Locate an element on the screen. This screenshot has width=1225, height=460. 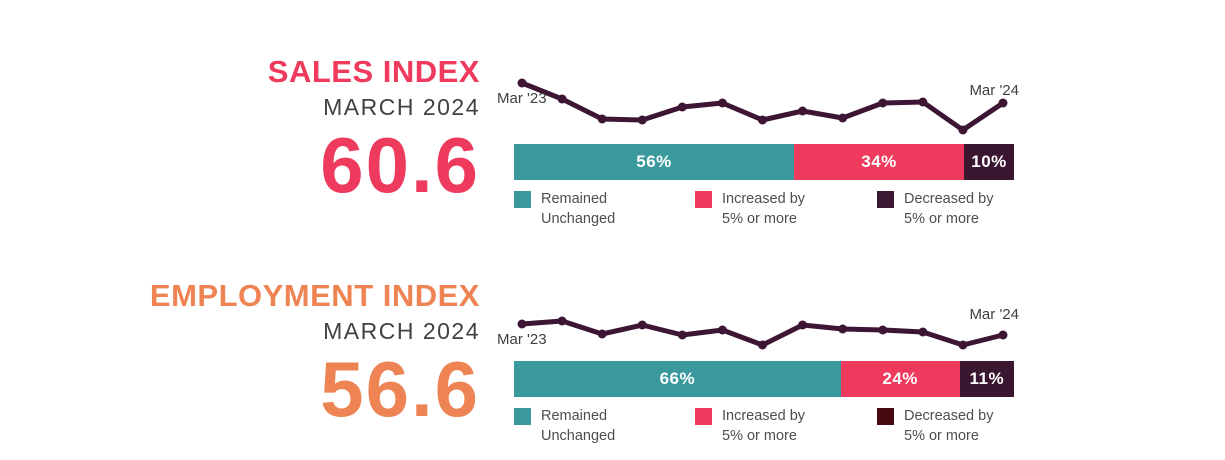
sales-index-value: 60.6 is located at coordinates (400, 165).